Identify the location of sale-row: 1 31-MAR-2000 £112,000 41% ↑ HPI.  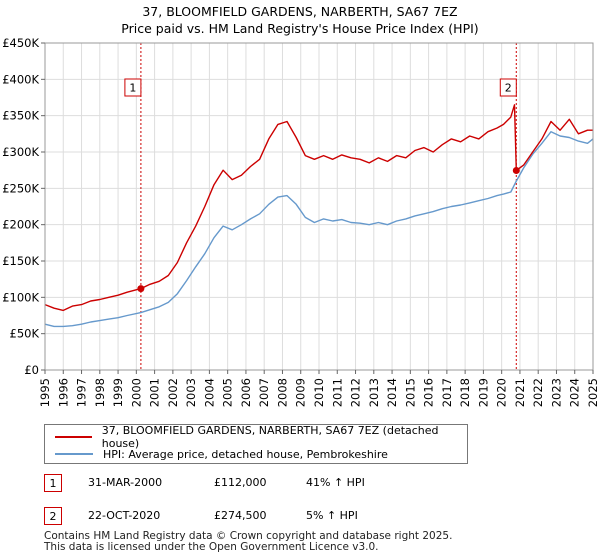
(264, 485).